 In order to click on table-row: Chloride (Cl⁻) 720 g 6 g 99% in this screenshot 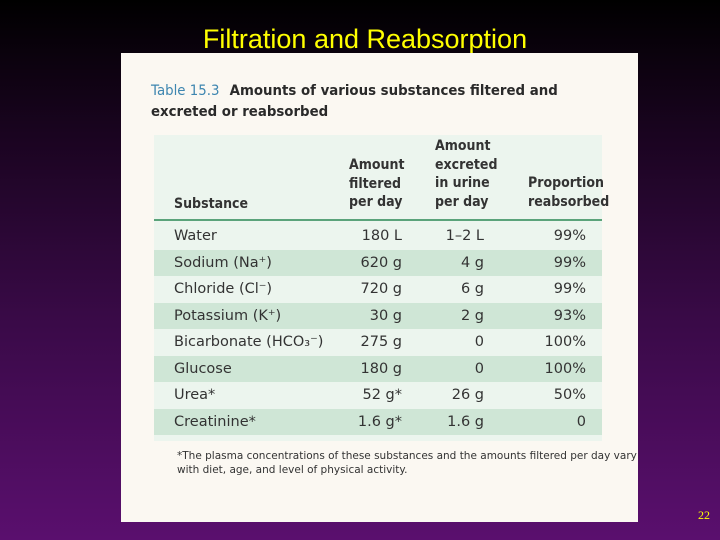, I will do `click(378, 289)`.